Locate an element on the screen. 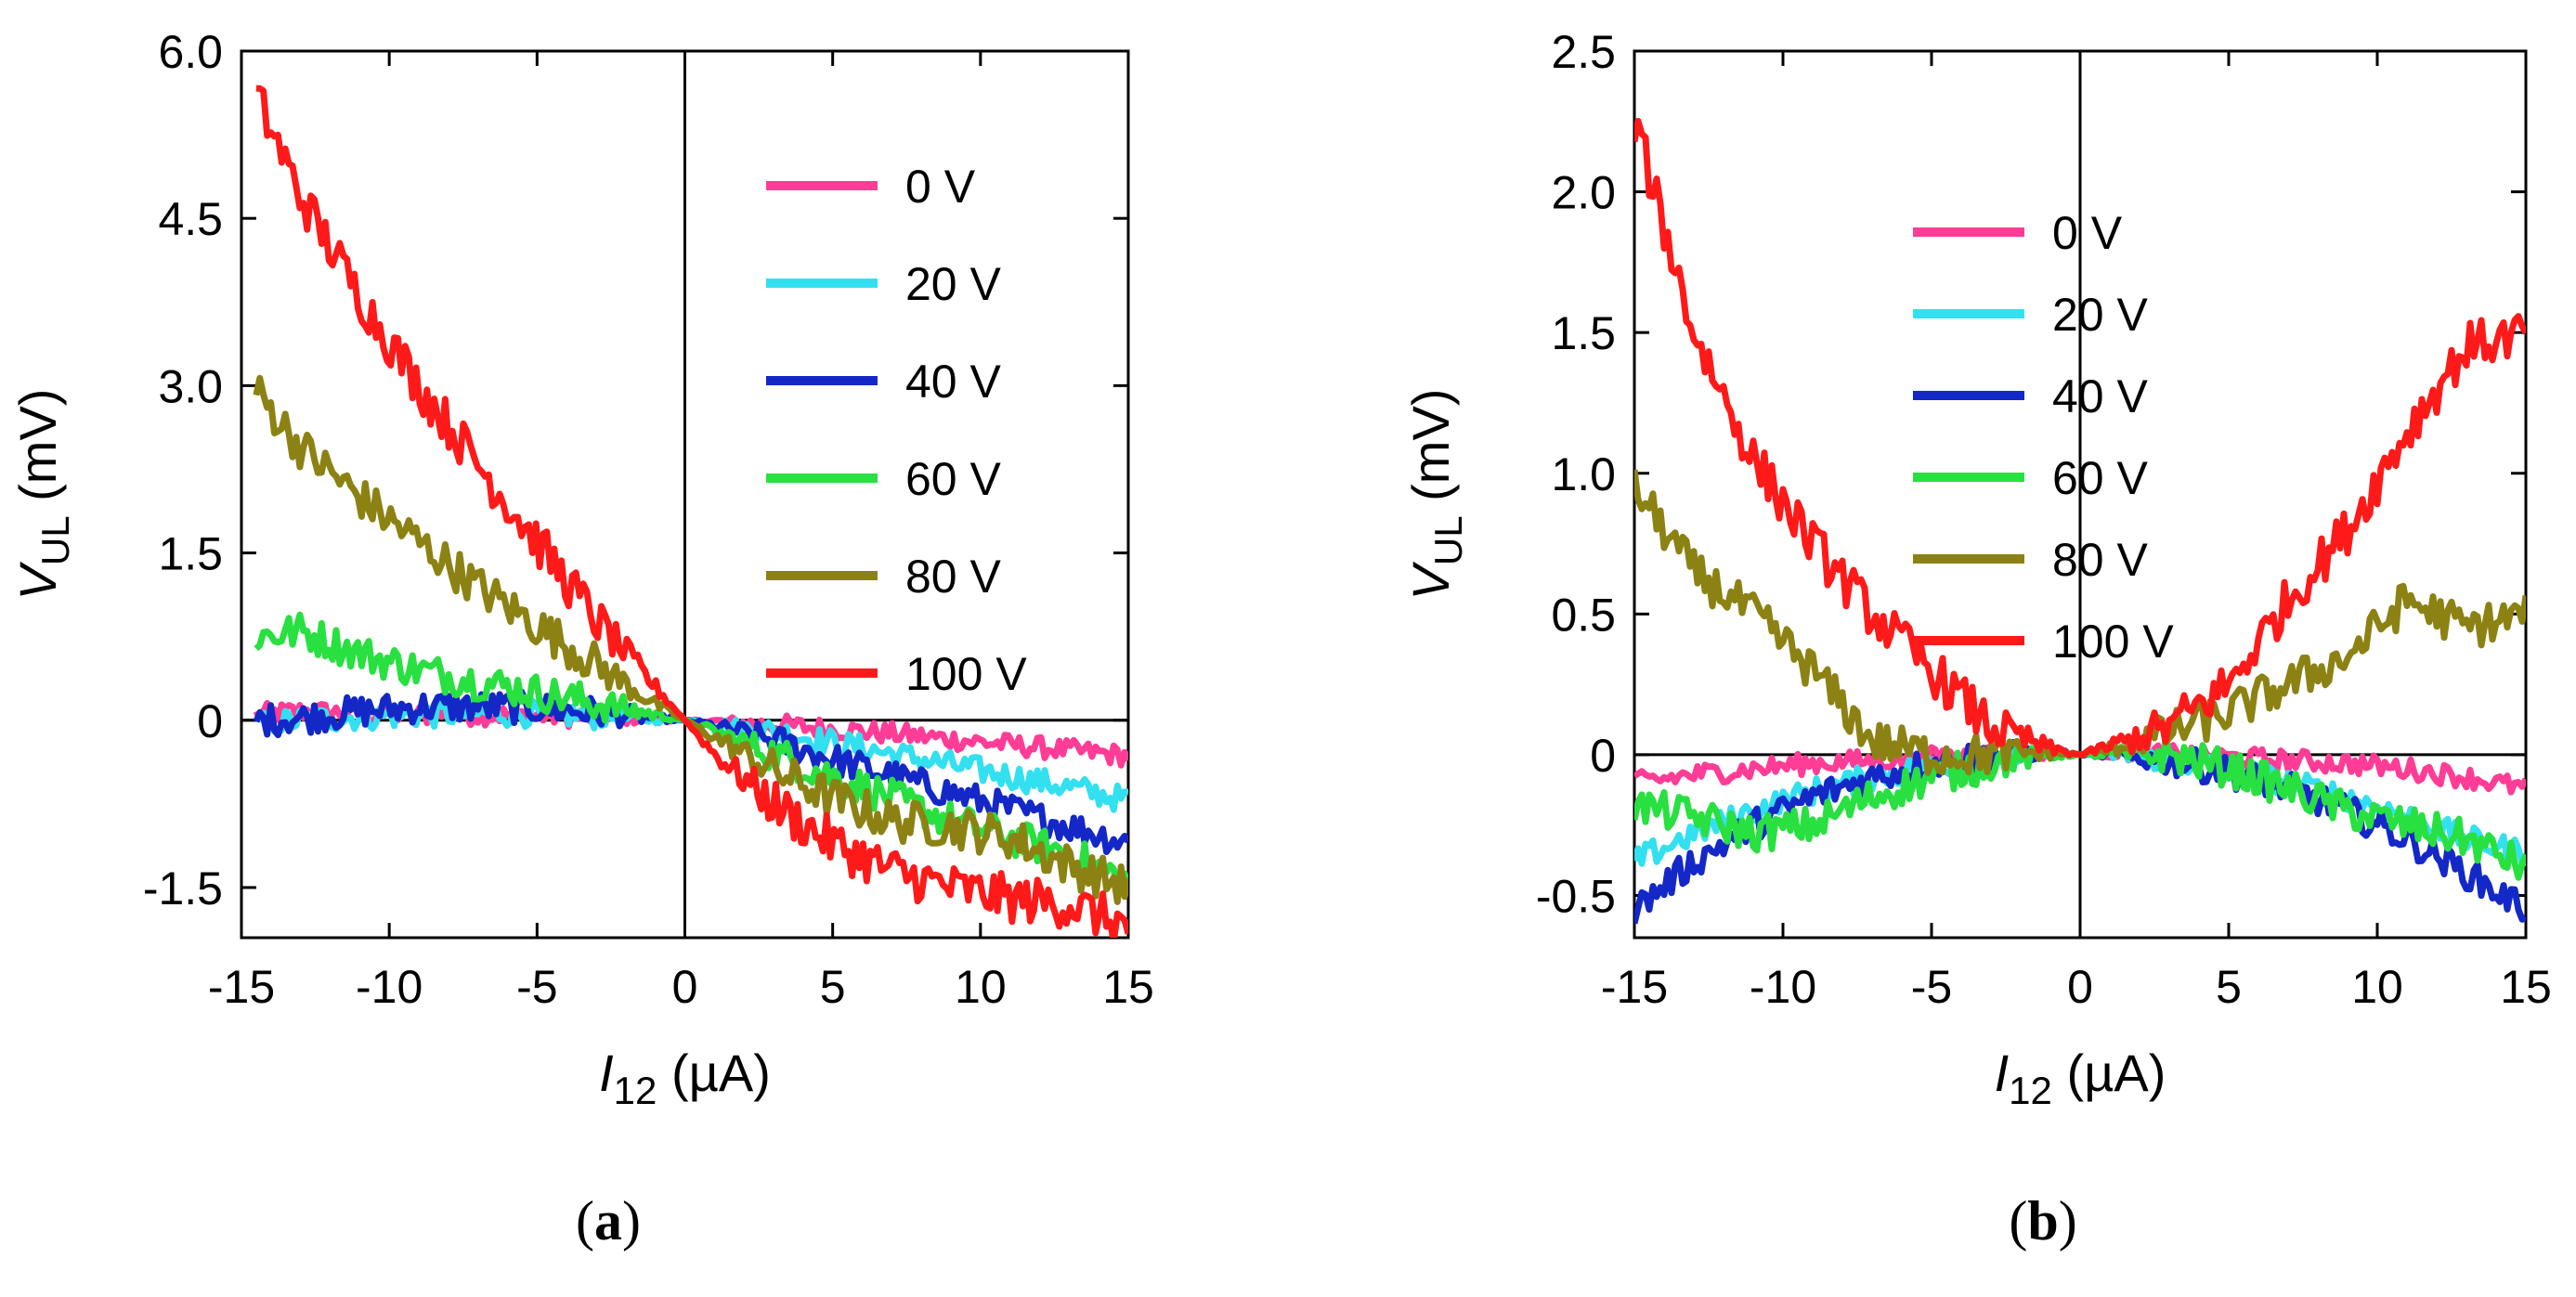 Image resolution: width=2576 pixels, height=1297 pixels. y-tick-label: 4.5 is located at coordinates (190, 219).